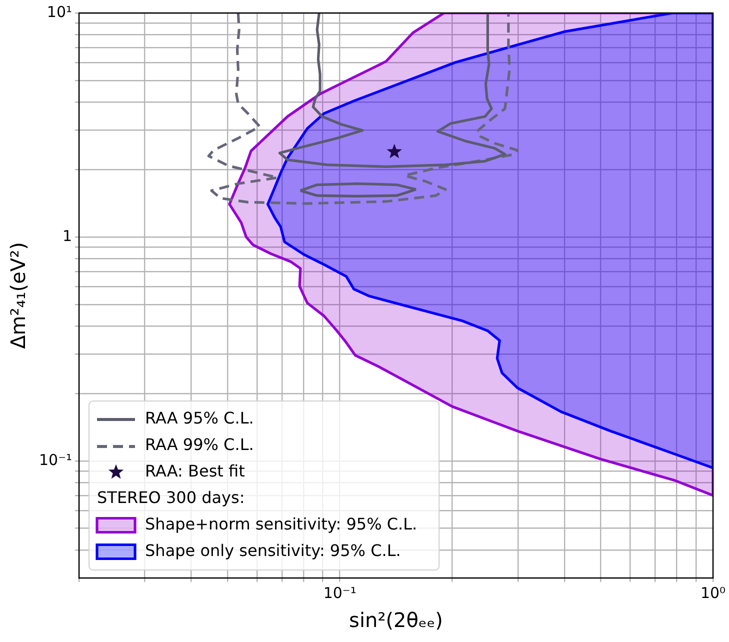 The height and width of the screenshot is (642, 729). I want to click on y-tick-label: 10¹, so click(59, 11).